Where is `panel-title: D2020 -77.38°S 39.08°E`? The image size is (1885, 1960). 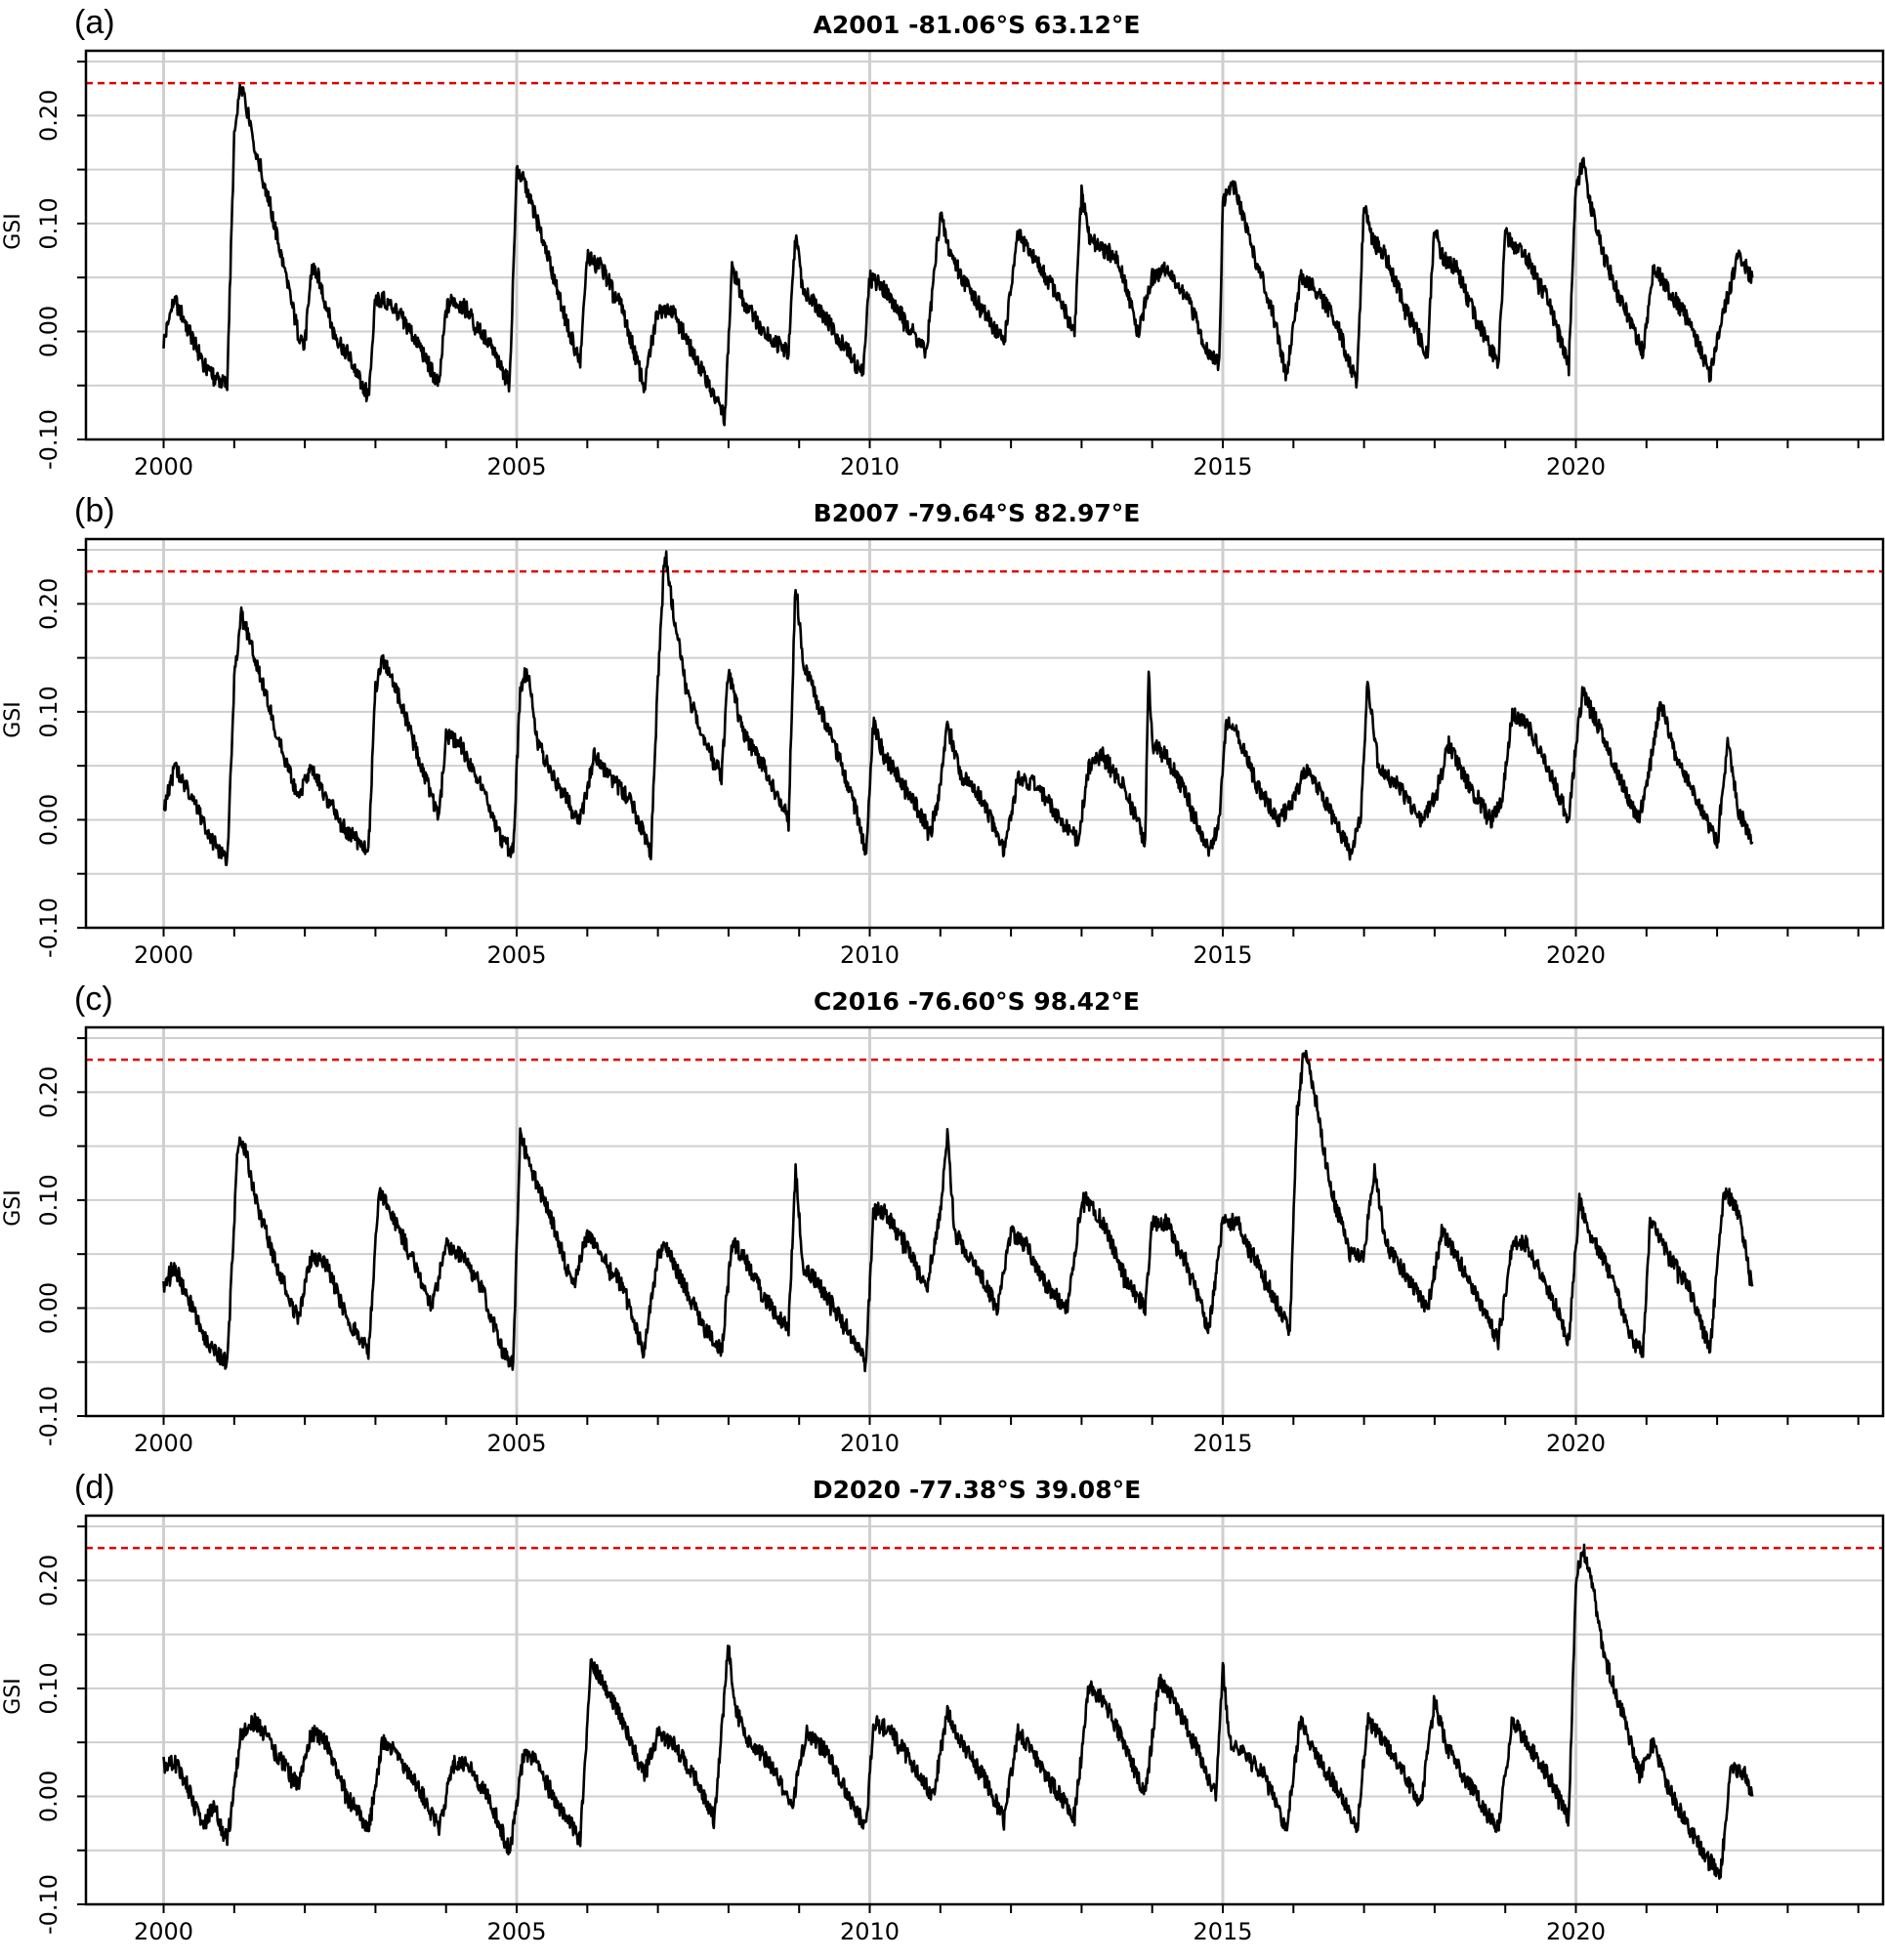 panel-title: D2020 -77.38°S 39.08°E is located at coordinates (977, 1490).